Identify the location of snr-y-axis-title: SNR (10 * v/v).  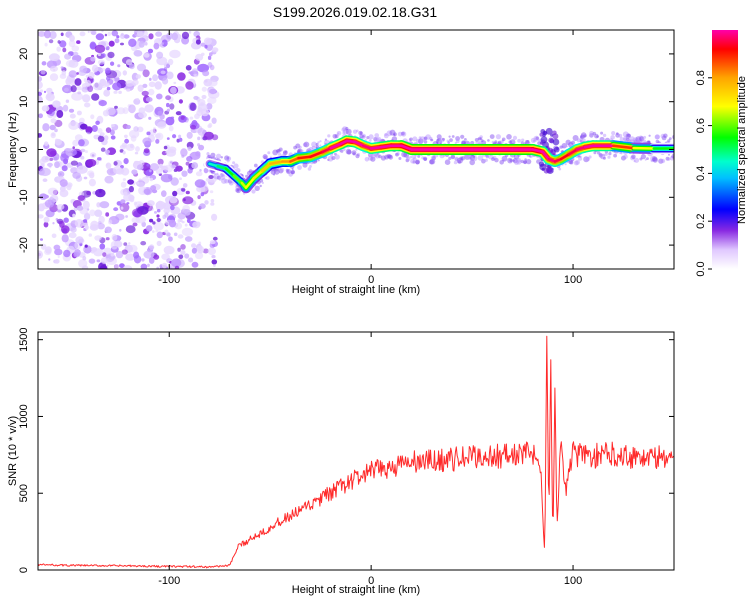
(13, 451).